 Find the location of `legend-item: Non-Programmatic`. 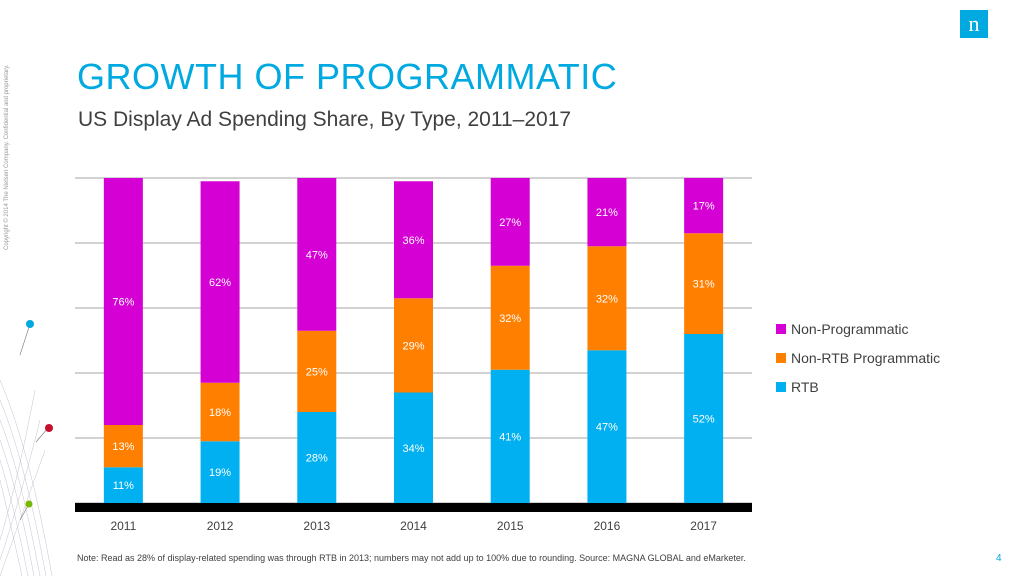

legend-item: Non-Programmatic is located at coordinates (858, 328).